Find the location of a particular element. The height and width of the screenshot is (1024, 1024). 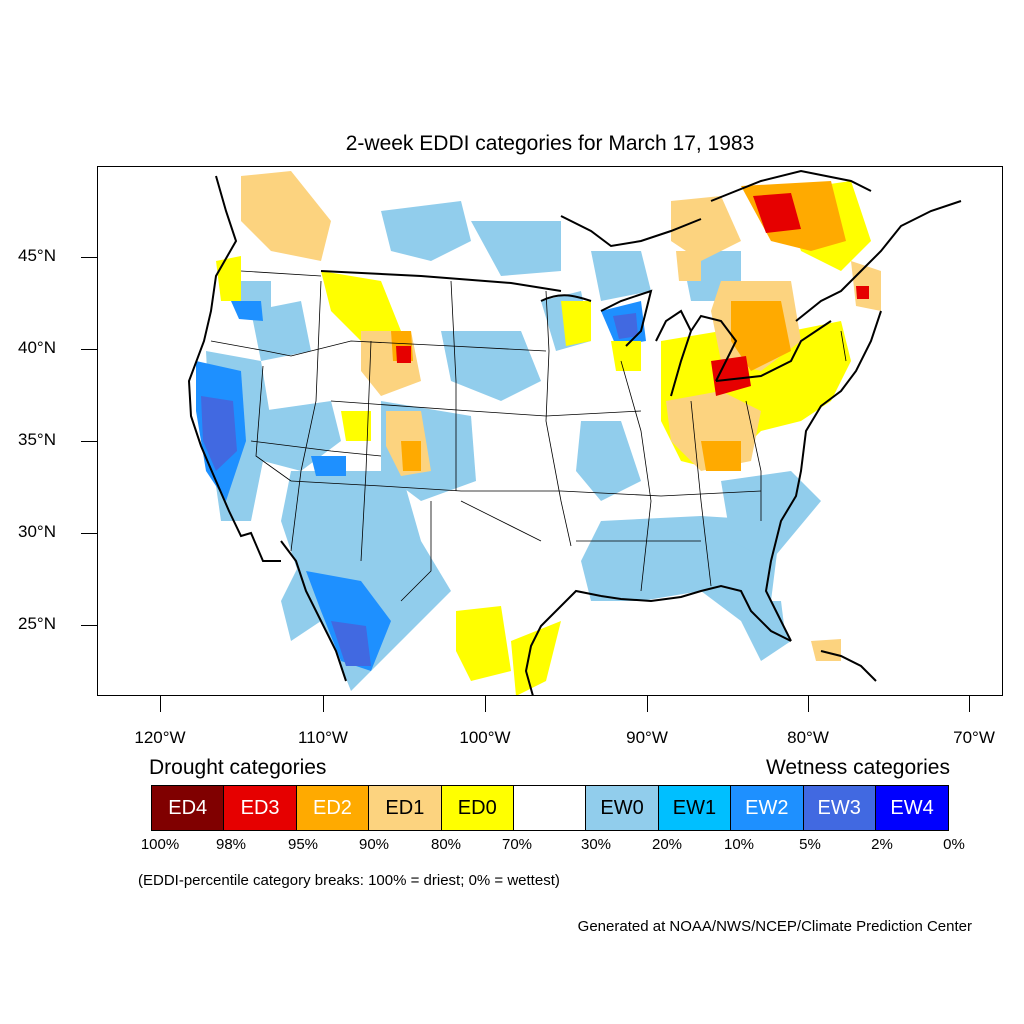

lon-label-90: 90°W is located at coordinates (647, 737).